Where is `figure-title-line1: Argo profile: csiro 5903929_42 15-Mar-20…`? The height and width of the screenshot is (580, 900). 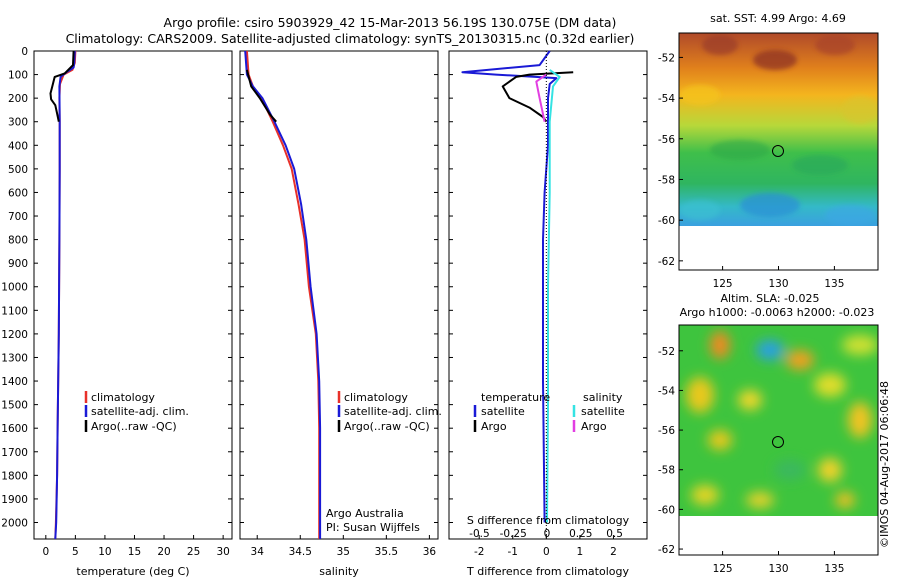
figure-title-line1: Argo profile: csiro 5903929_42 15-Mar-20… is located at coordinates (390, 22).